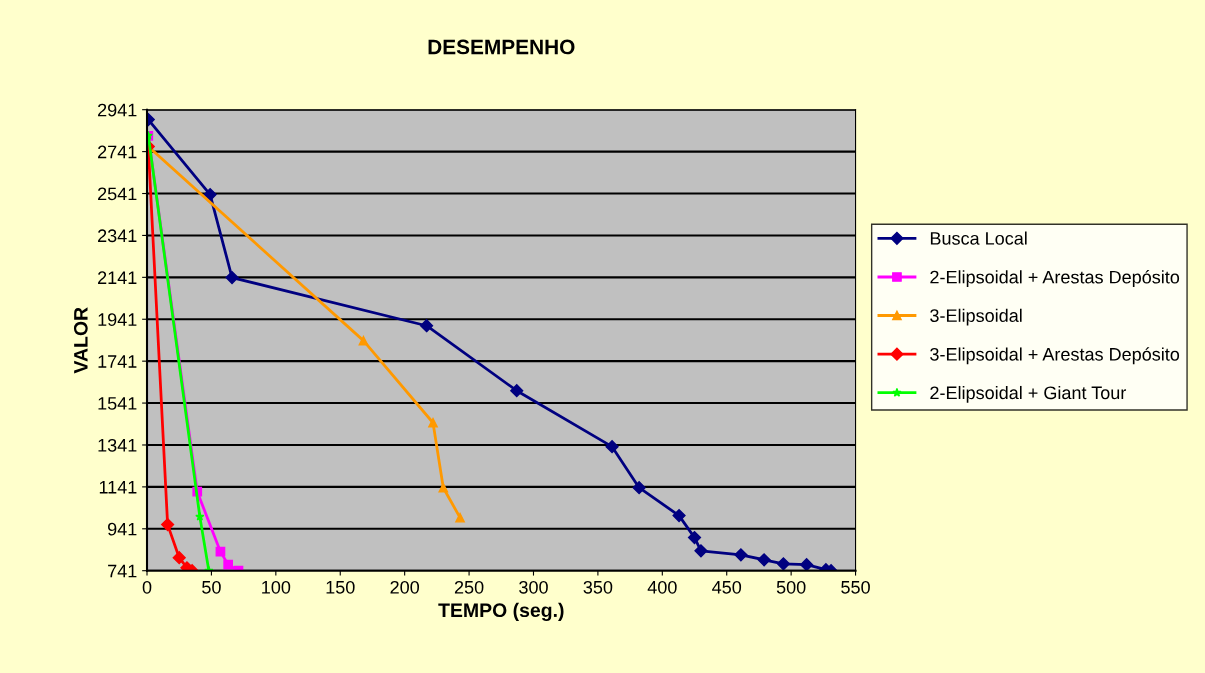 Image resolution: width=1205 pixels, height=673 pixels. Describe the element at coordinates (276, 587) in the screenshot. I see `x-tick-label: 100` at that location.